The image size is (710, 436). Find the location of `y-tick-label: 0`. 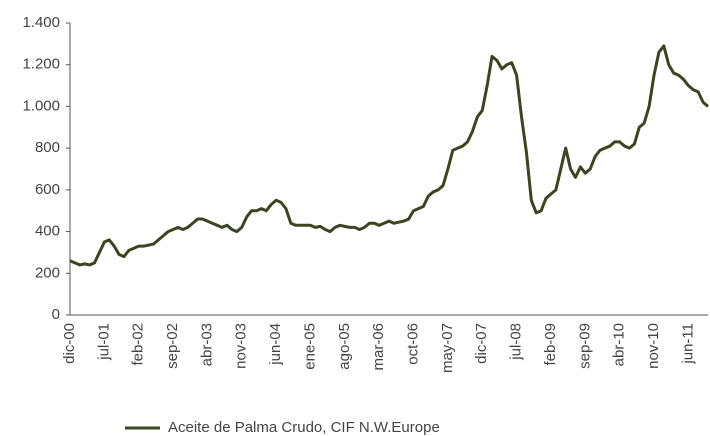

y-tick-label: 0 is located at coordinates (56, 314).